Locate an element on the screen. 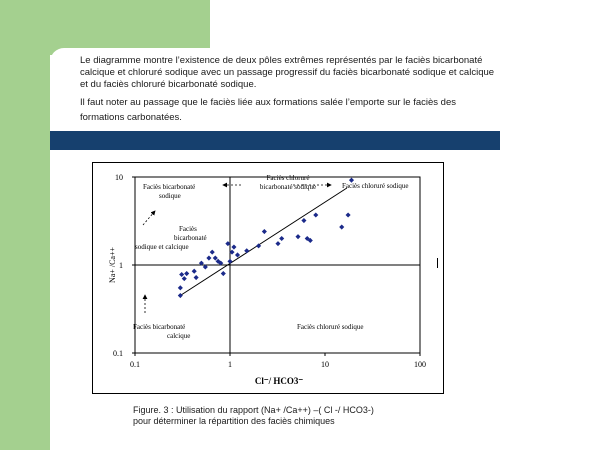 The image size is (600, 450). annotation-bicarb-sod-calc-line3: sodique et calcique is located at coordinates (162, 247).